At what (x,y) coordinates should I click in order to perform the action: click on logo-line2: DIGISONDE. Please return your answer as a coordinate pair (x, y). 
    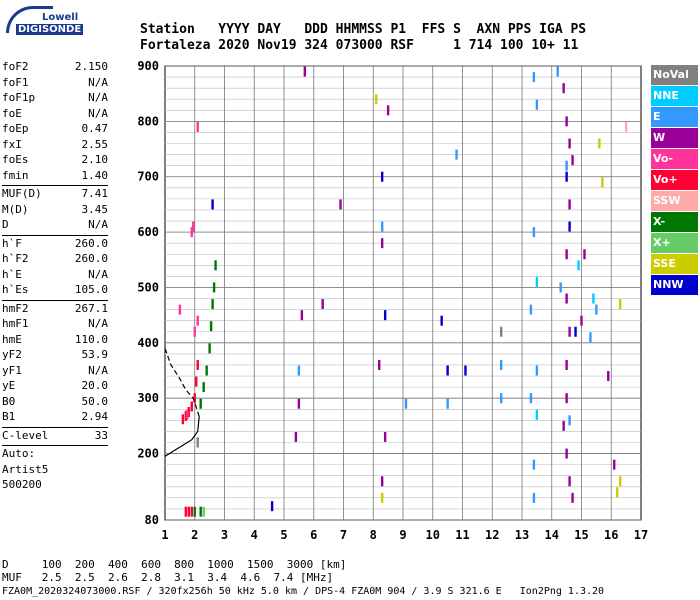
    Looking at the image, I should click on (50, 29).